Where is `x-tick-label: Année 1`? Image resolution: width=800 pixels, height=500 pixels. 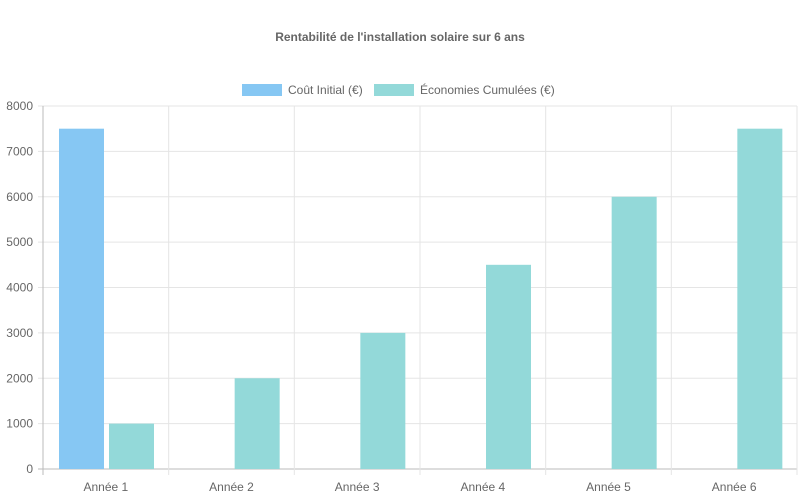 x-tick-label: Année 1 is located at coordinates (105, 487).